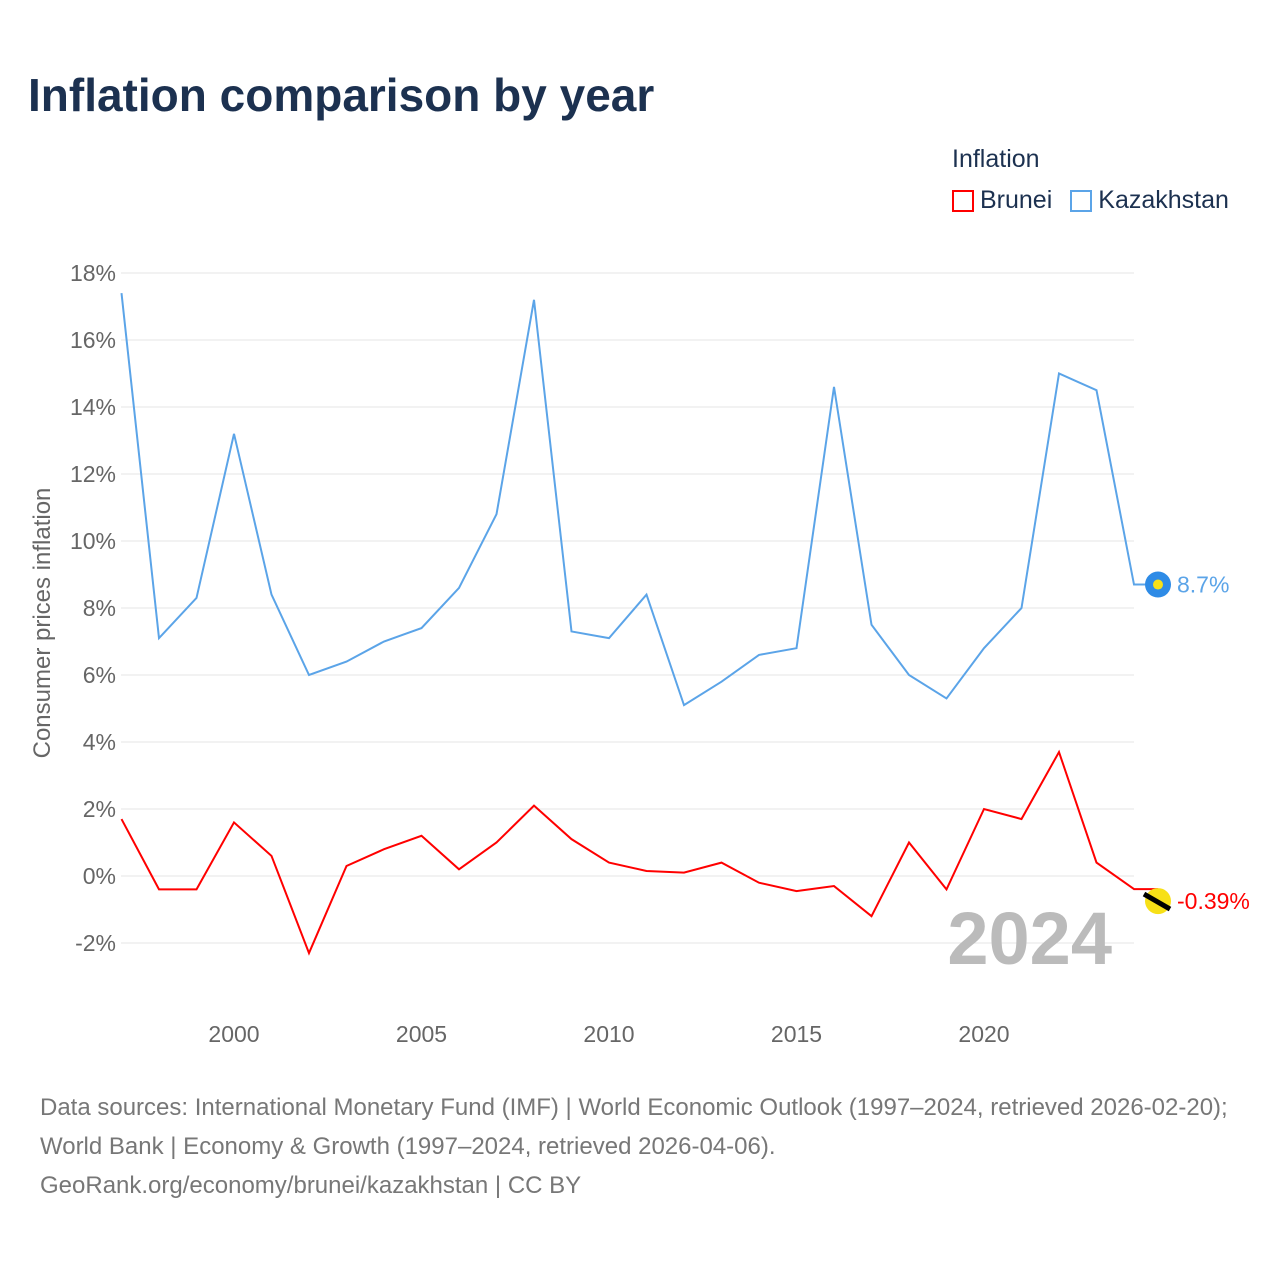  Describe the element at coordinates (233, 1034) in the screenshot. I see `x-tick-label: 2000` at that location.